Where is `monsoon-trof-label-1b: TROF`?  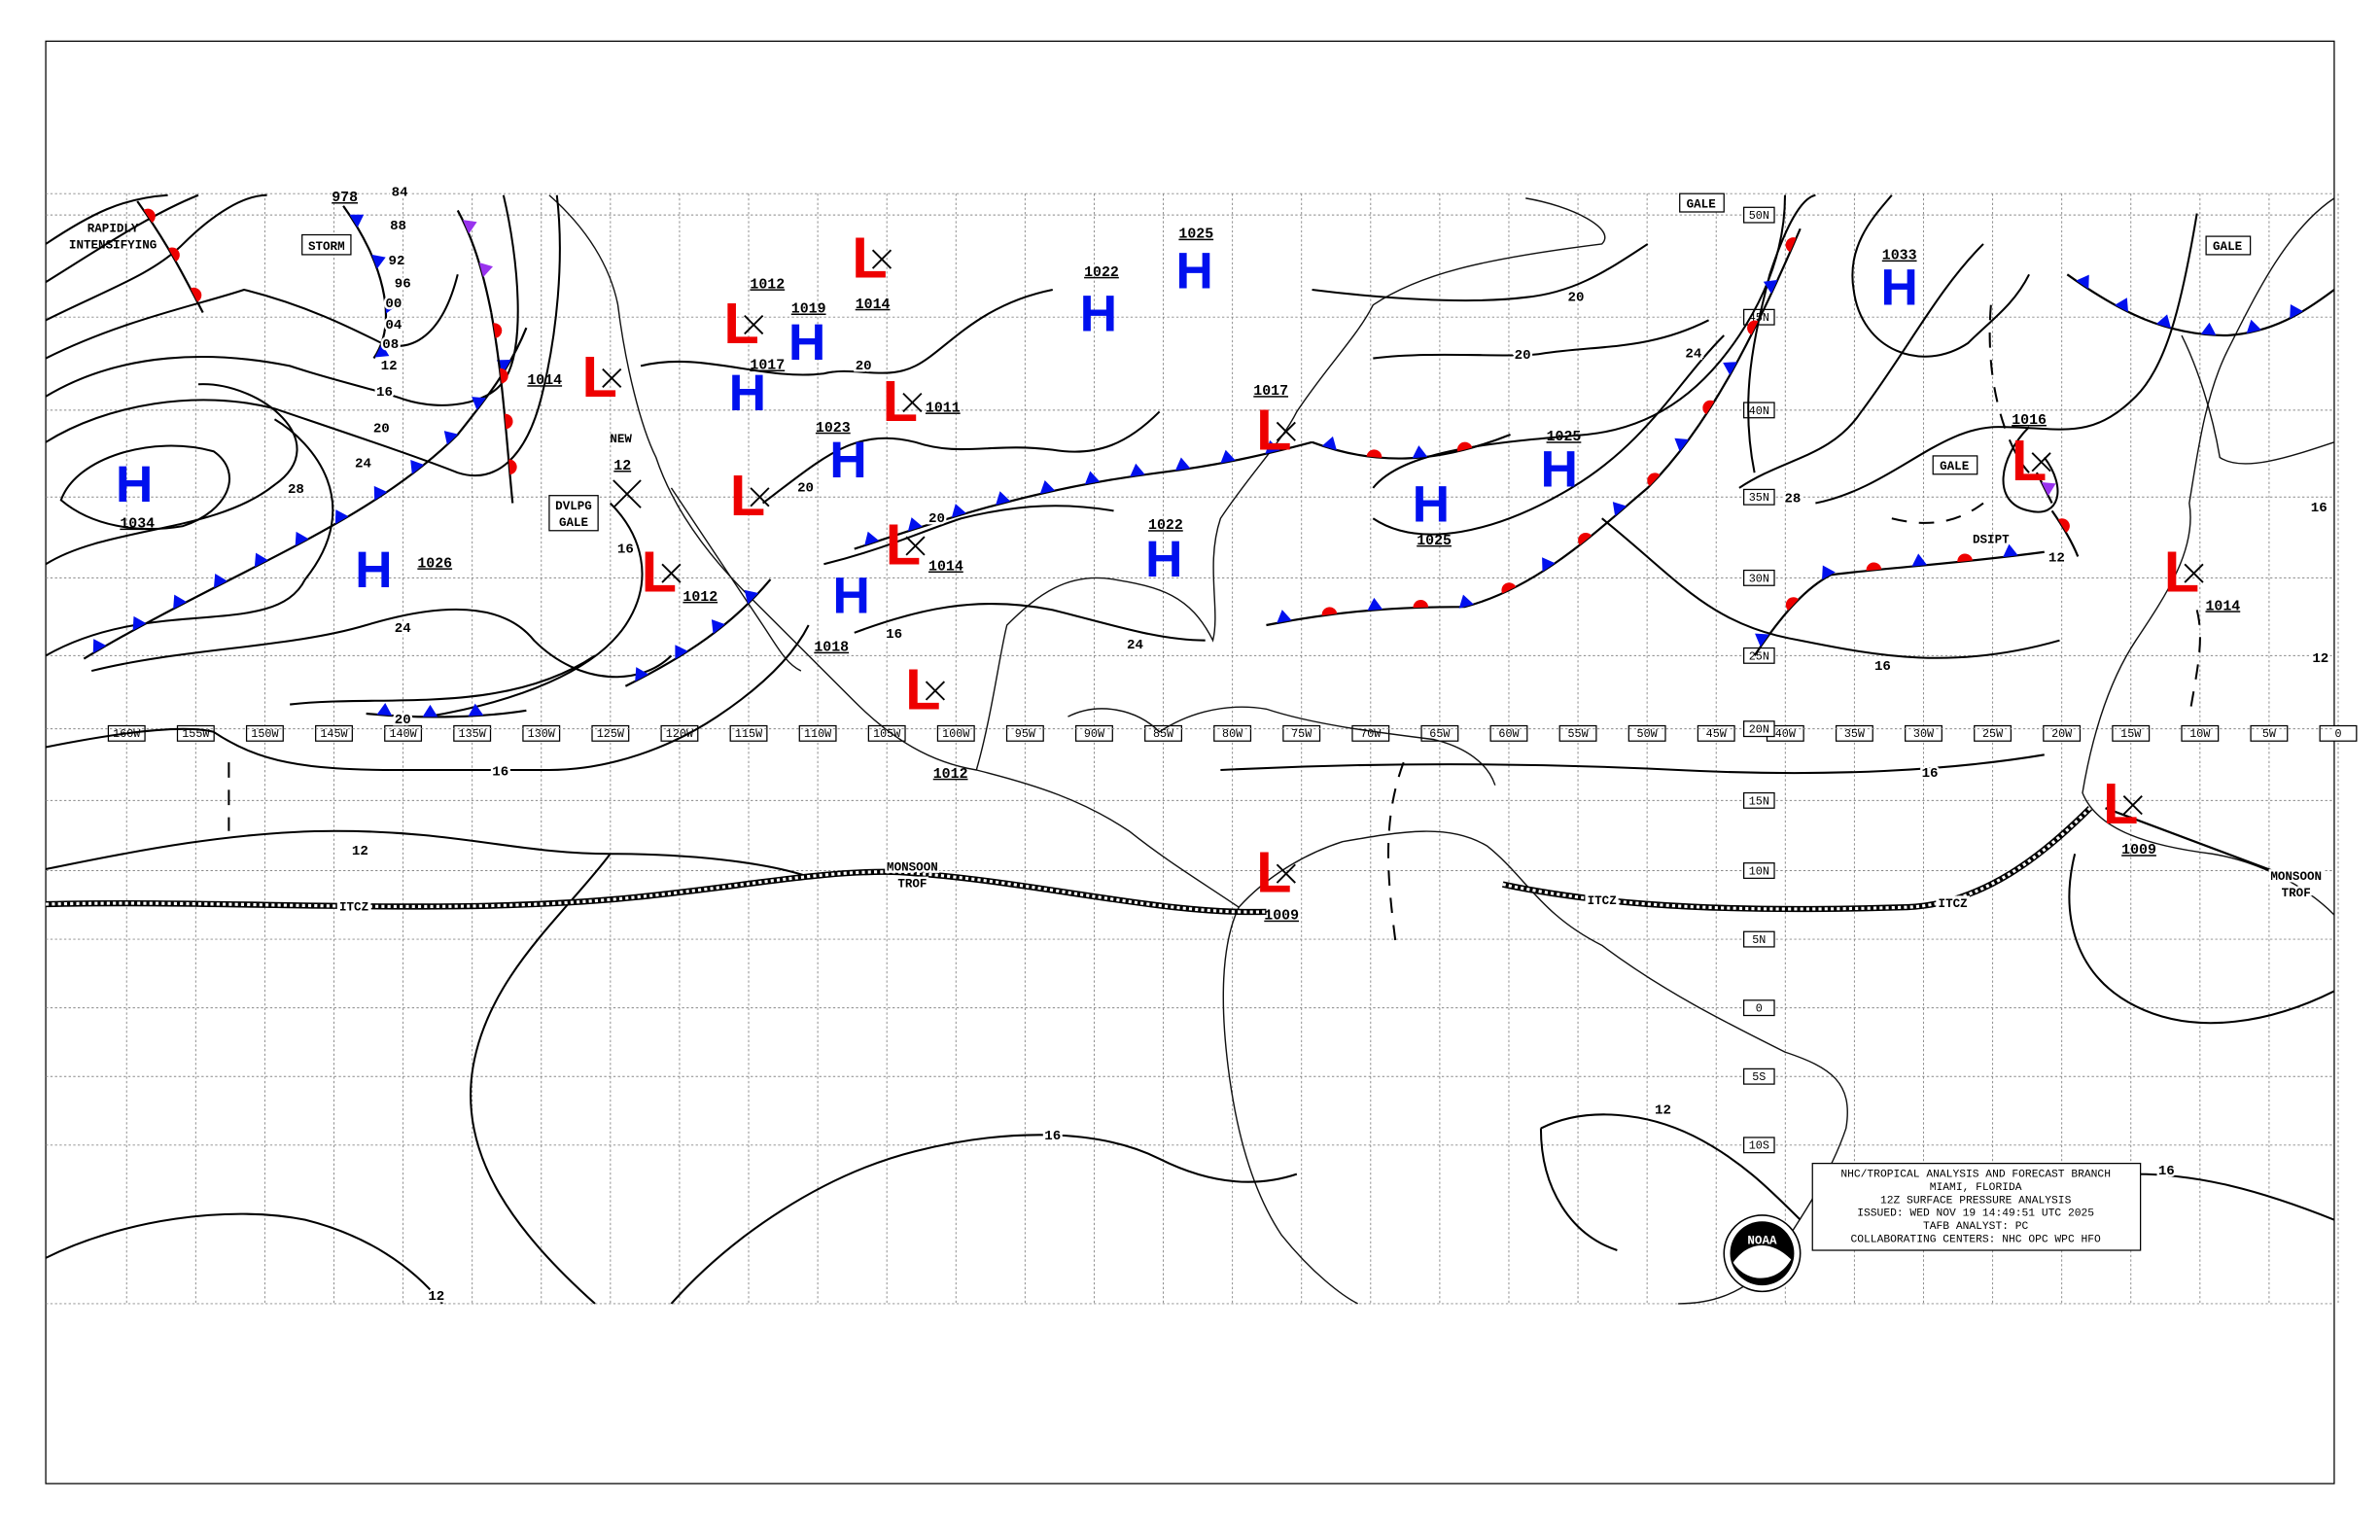 monsoon-trof-label-1b: TROF is located at coordinates (912, 885).